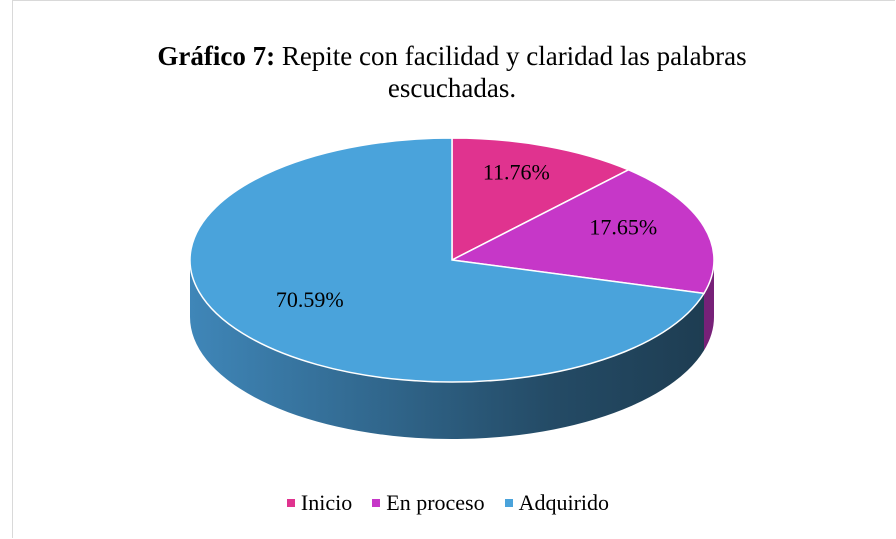  I want to click on legend-item: En proceso, so click(428, 503).